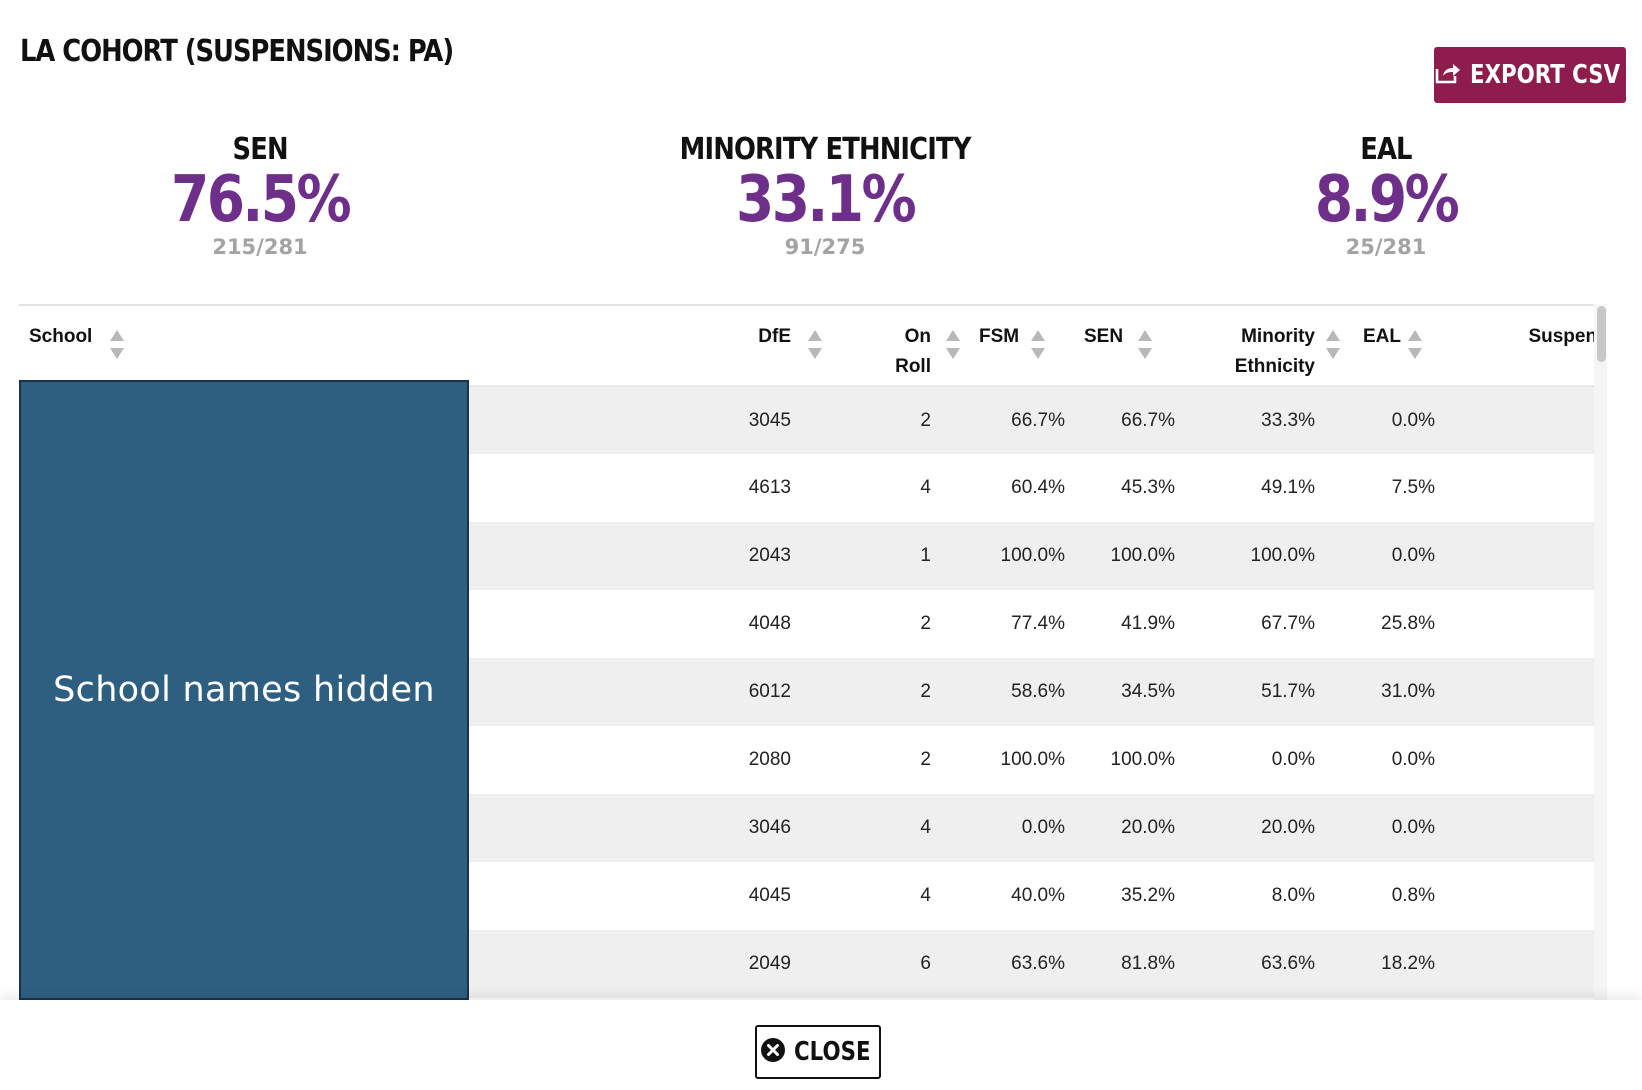 Image resolution: width=1642 pixels, height=1090 pixels. I want to click on column-header-school: School, so click(369, 346).